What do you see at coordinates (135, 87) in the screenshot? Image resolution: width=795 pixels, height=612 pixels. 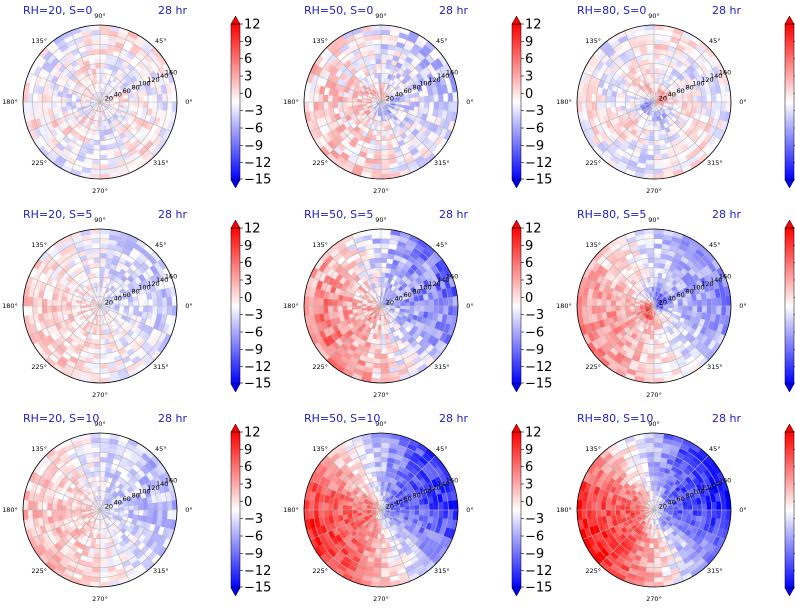 I see `radial-tick-label: 80` at bounding box center [135, 87].